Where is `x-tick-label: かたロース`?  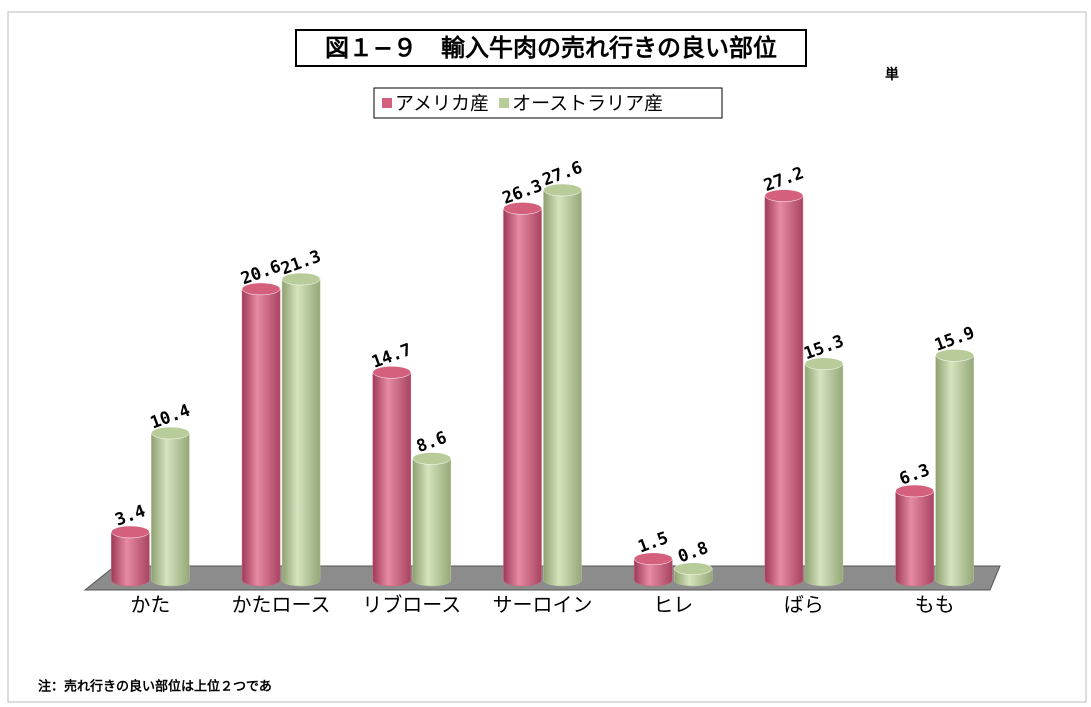 x-tick-label: かたロース is located at coordinates (281, 605).